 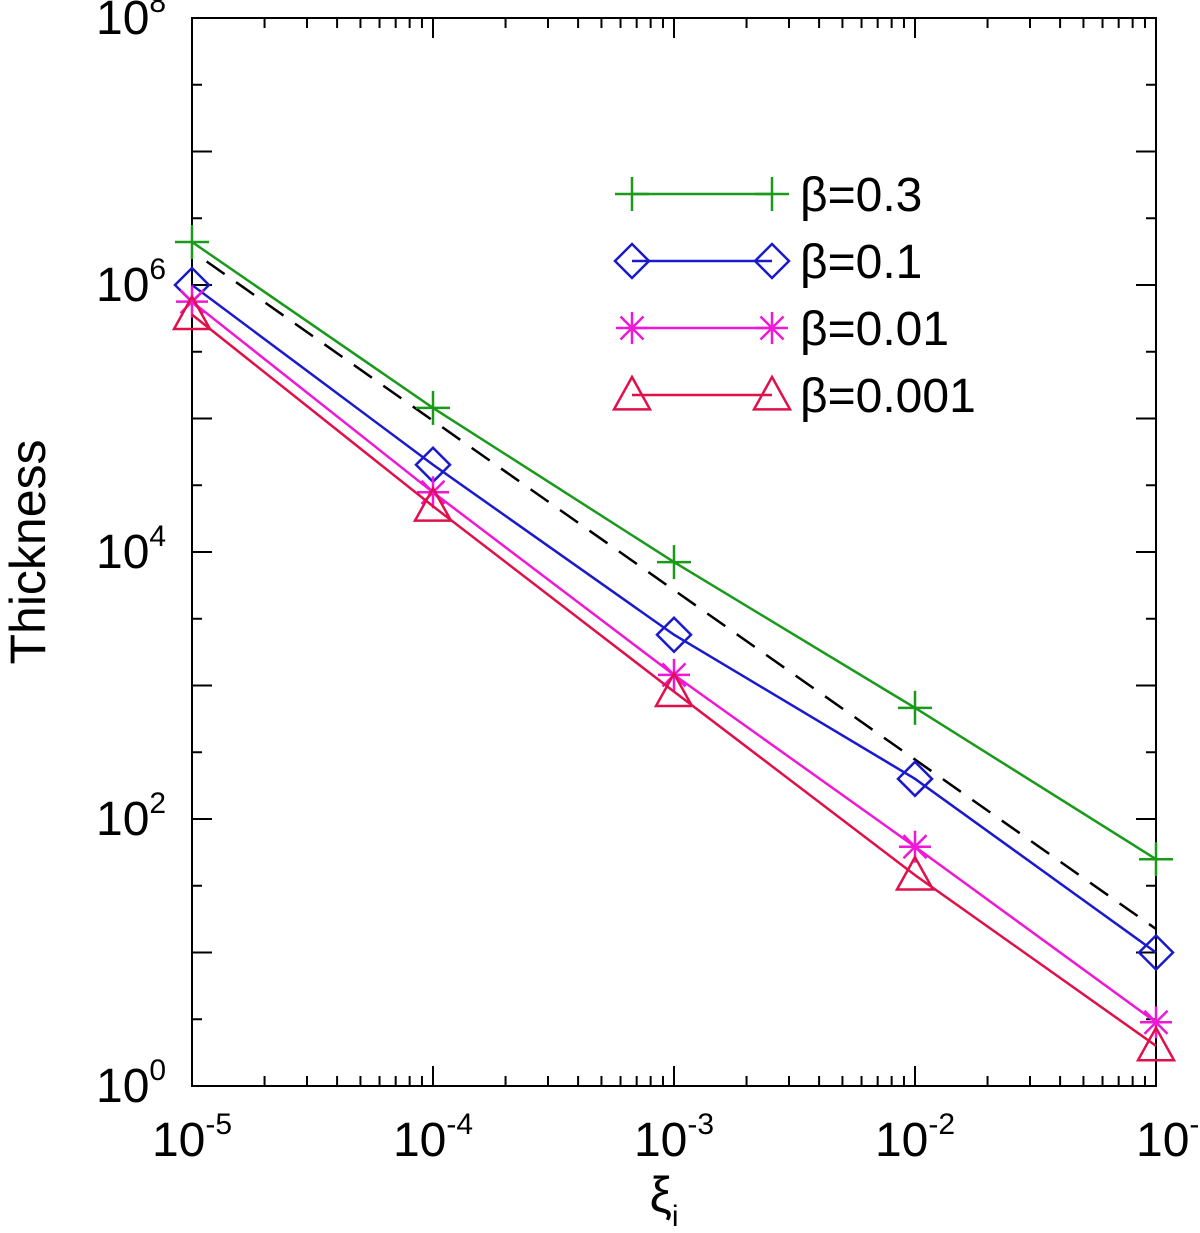 I want to click on legend-item: β=0.3, so click(x=768, y=195).